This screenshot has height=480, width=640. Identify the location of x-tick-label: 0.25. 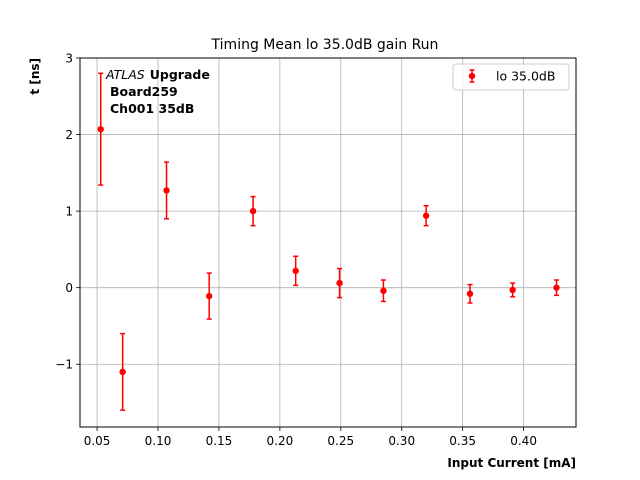
(340, 441).